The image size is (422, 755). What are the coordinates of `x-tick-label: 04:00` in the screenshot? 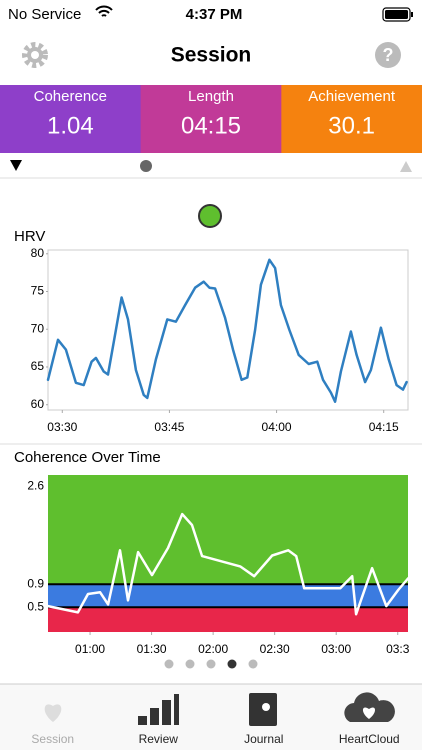 It's located at (277, 427).